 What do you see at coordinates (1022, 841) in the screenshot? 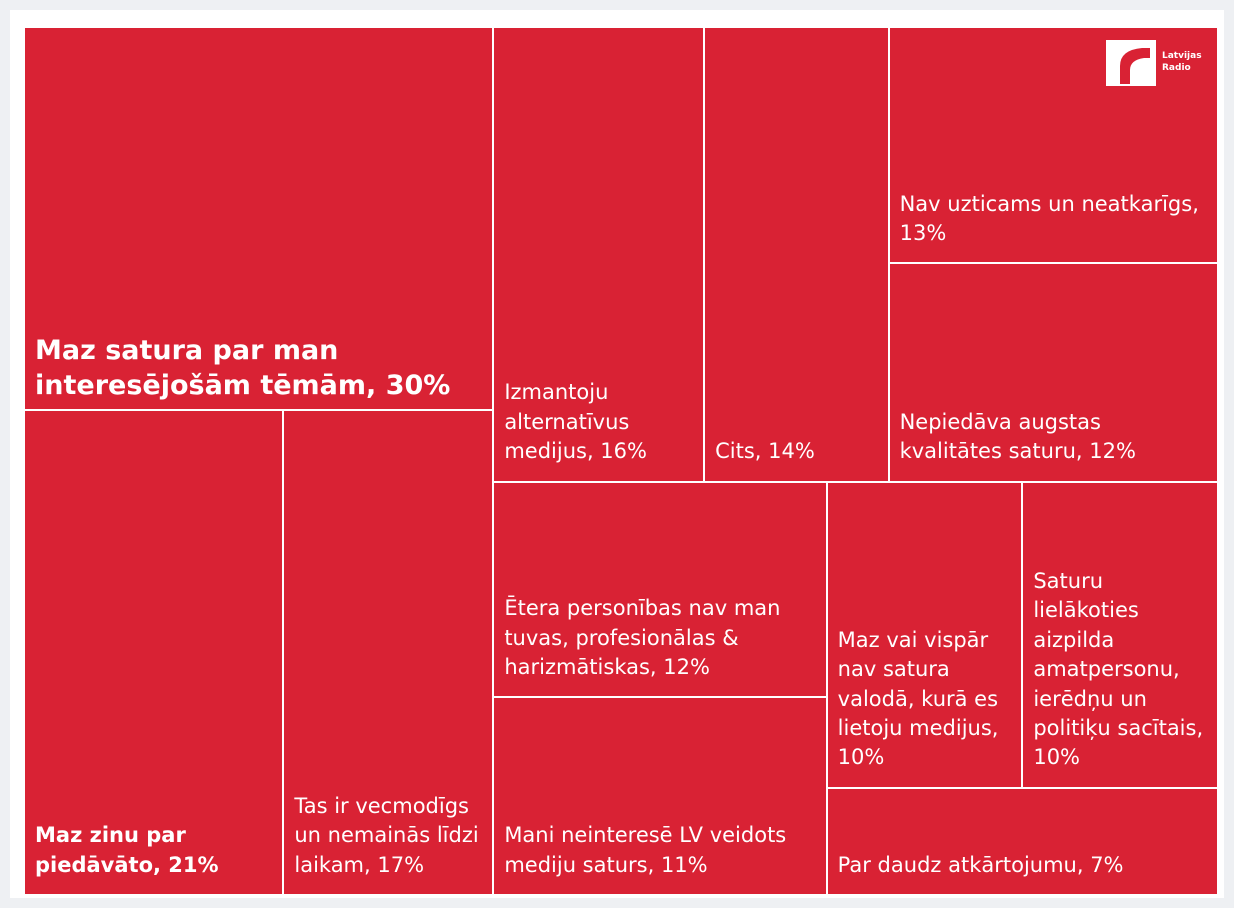
I see `tile: Par daudz atkārtojumu, 7%` at bounding box center [1022, 841].